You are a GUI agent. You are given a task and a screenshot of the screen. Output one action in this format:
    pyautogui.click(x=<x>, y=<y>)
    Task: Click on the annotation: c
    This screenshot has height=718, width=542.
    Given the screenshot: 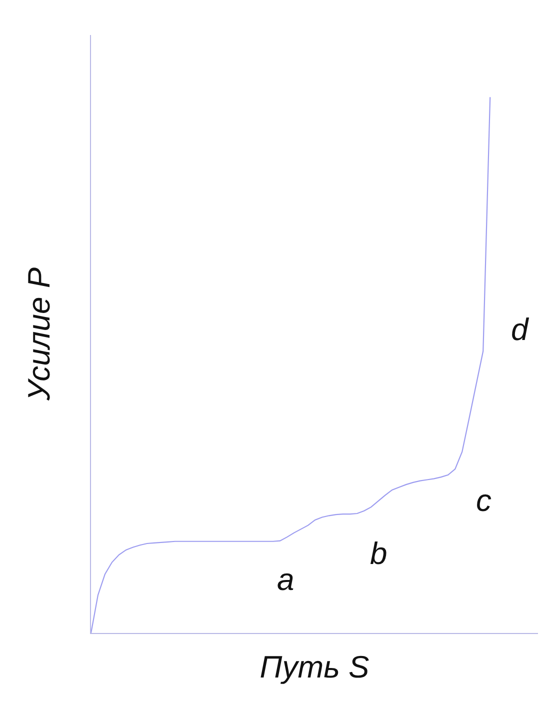 What is the action you would take?
    pyautogui.click(x=484, y=500)
    